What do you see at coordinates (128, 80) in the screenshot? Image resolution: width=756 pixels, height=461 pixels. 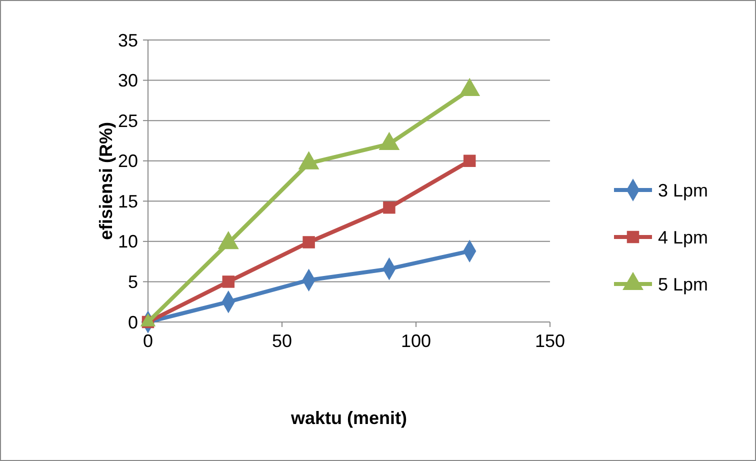 I see `y-tick-label: 30` at bounding box center [128, 80].